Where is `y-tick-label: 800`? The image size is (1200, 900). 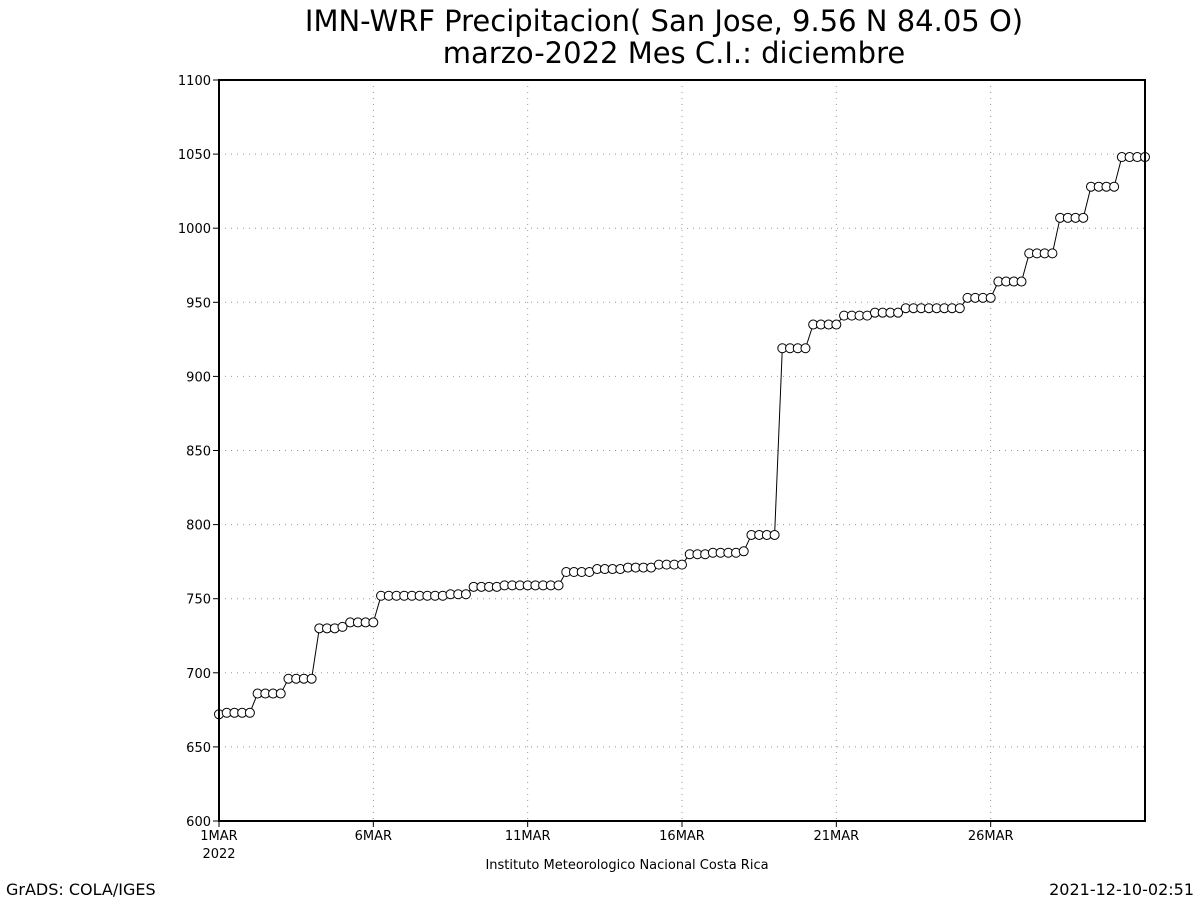 y-tick-label: 800 is located at coordinates (198, 526).